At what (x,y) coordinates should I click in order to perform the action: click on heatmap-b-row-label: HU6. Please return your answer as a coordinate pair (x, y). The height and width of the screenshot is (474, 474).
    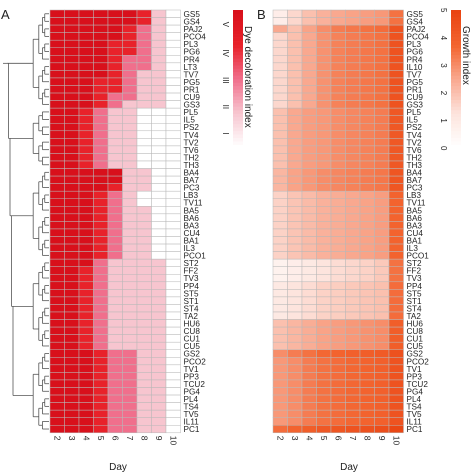
    Looking at the image, I should click on (415, 324).